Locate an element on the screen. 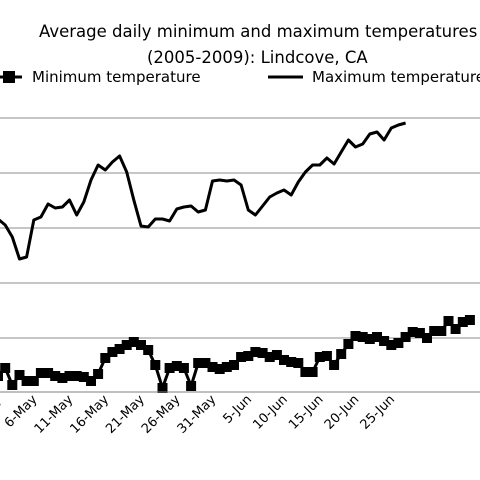  legend-marker-minimum is located at coordinates (9, 77).